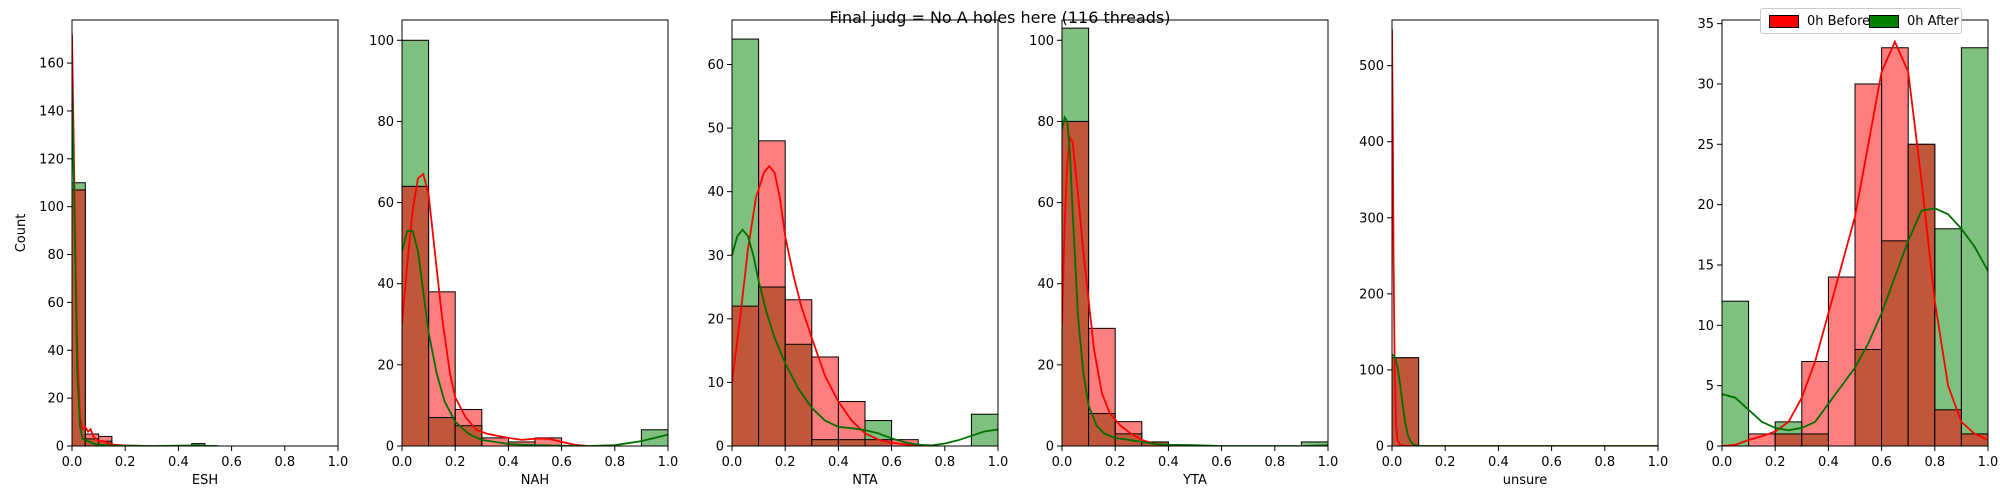 The image size is (2000, 500). What do you see at coordinates (1884, 21) in the screenshot?
I see `legend-swatch-after` at bounding box center [1884, 21].